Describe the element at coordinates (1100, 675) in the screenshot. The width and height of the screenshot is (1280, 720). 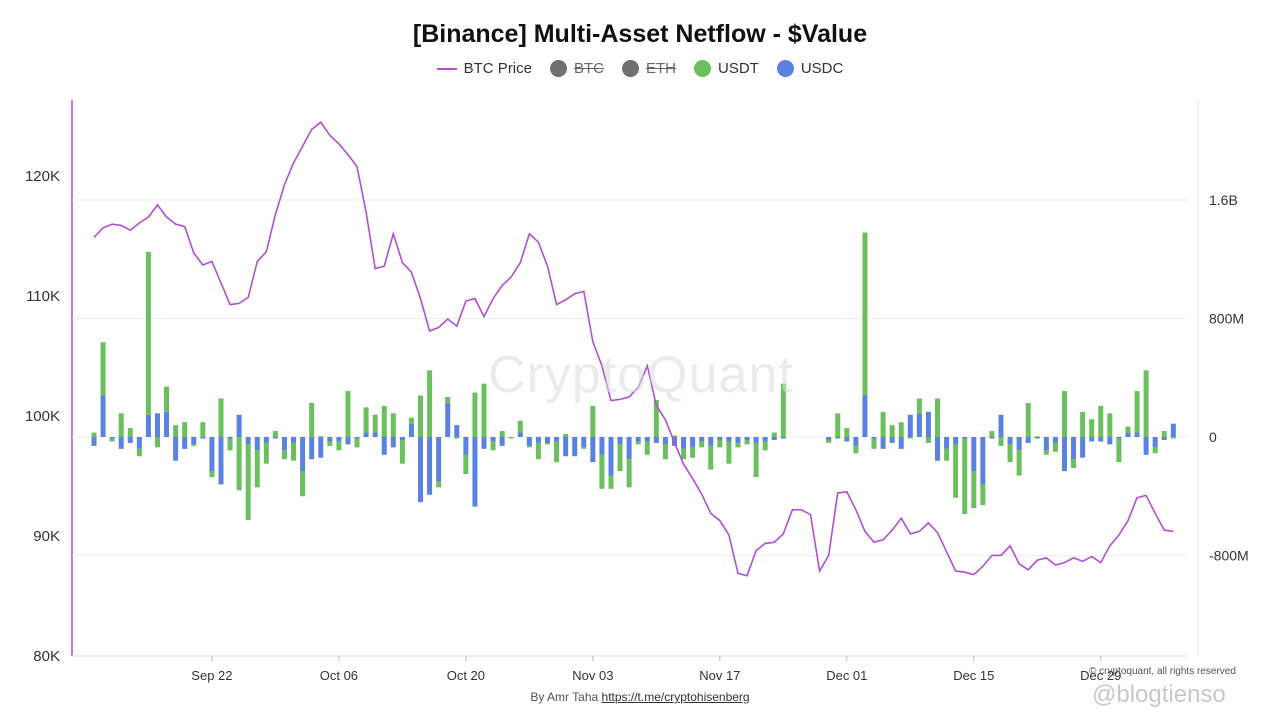
I see `x-tick-label: Dec 29` at that location.